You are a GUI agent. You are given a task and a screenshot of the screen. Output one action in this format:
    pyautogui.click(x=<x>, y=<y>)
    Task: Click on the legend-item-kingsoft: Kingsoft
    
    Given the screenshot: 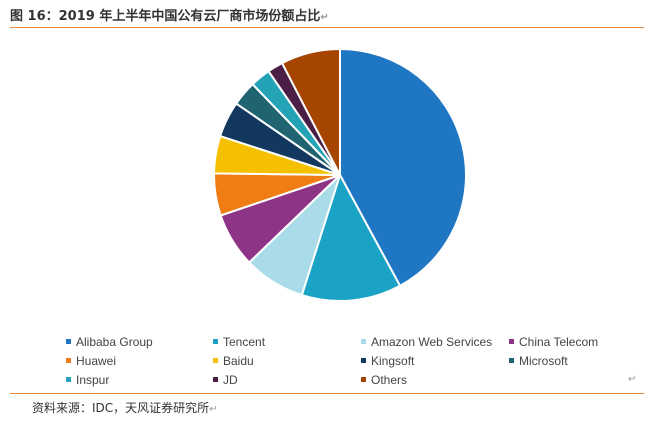 What is the action you would take?
    pyautogui.click(x=388, y=361)
    